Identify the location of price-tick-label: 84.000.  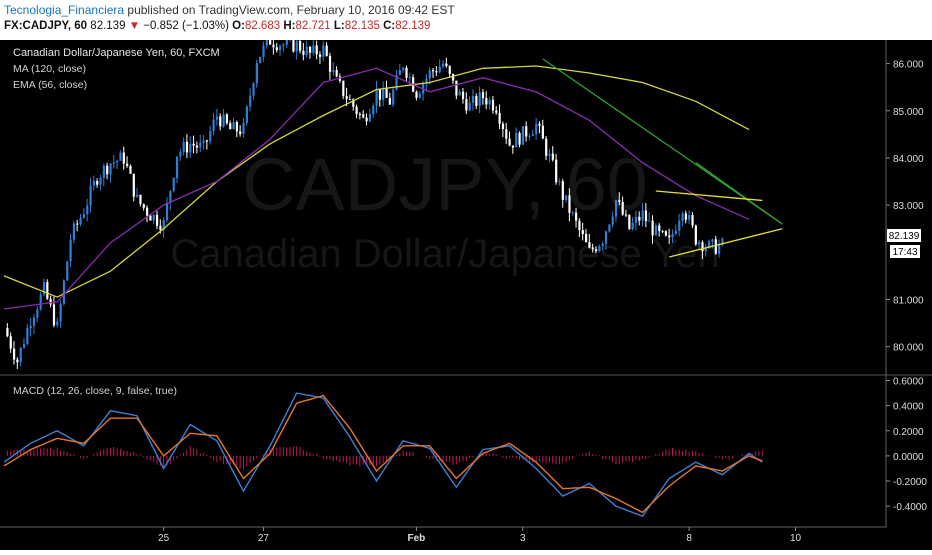
(908, 159).